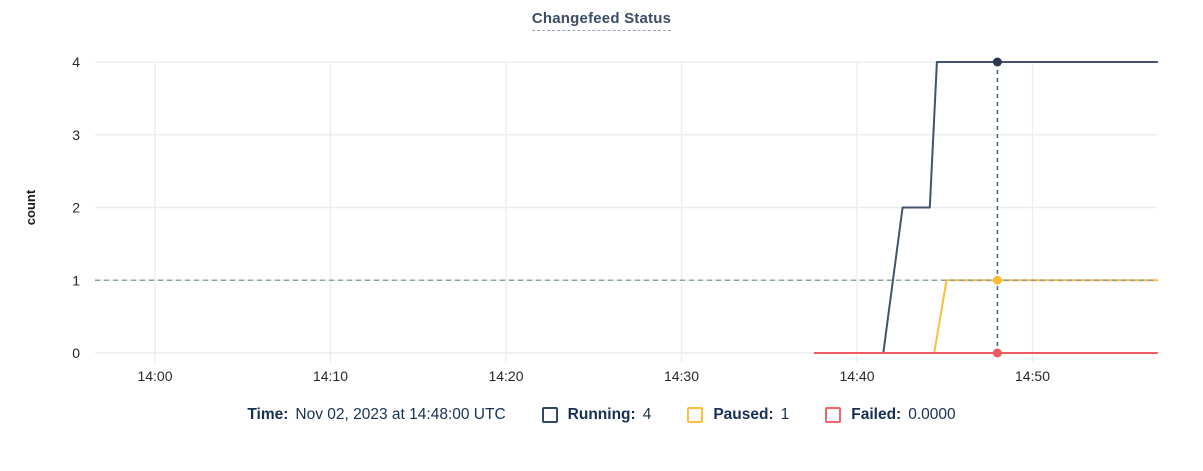 Image resolution: width=1203 pixels, height=471 pixels. I want to click on failed-label: Failed:, so click(876, 414).